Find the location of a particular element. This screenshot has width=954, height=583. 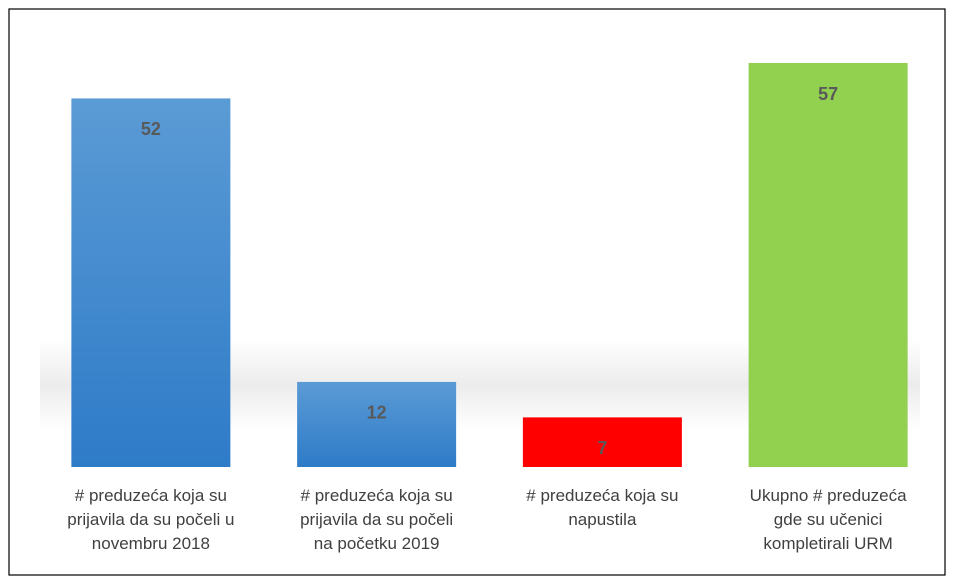

value-label: 52 is located at coordinates (151, 129).